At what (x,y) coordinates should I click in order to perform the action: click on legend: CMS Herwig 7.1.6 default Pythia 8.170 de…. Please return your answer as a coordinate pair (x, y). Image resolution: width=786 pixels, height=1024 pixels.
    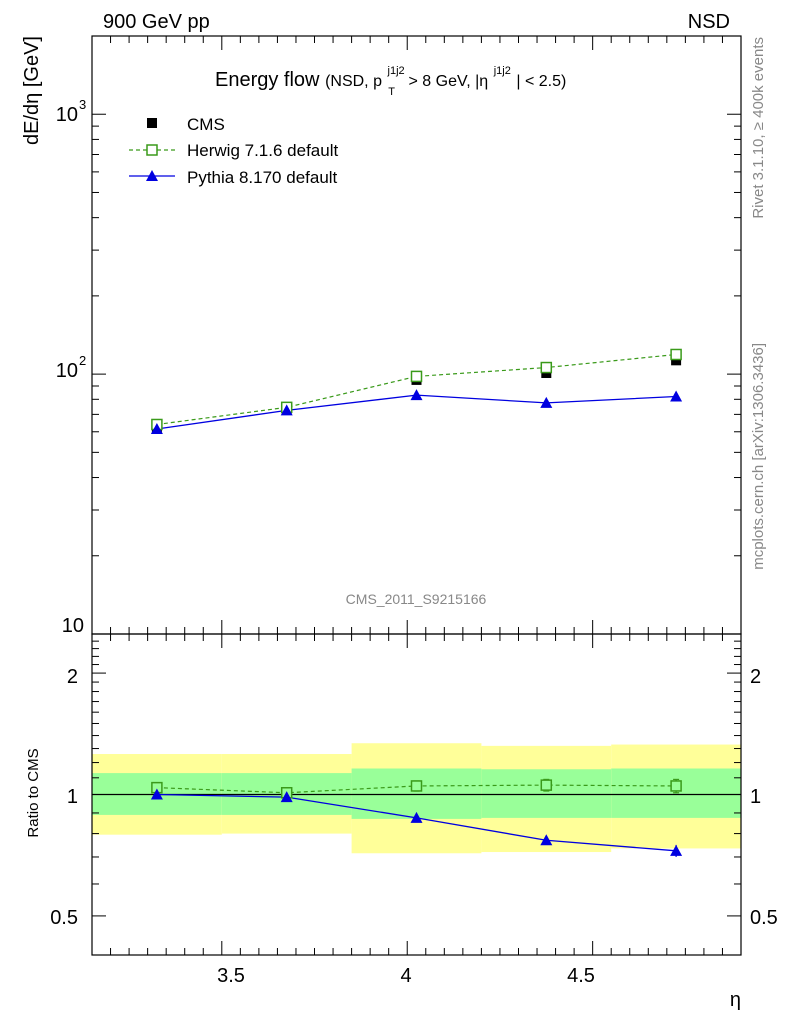
    Looking at the image, I should click on (233, 151).